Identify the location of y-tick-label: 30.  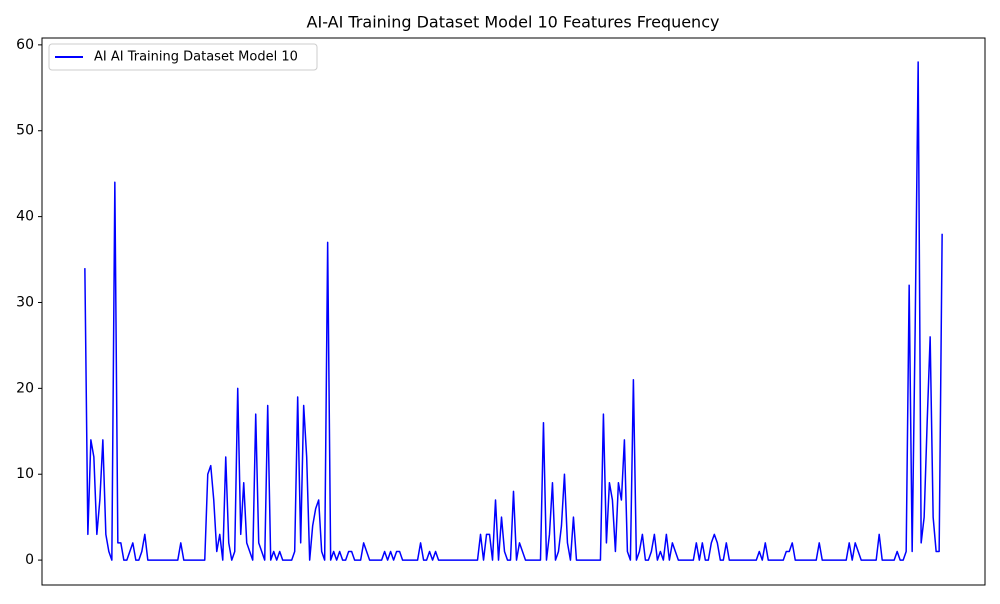
(25, 302).